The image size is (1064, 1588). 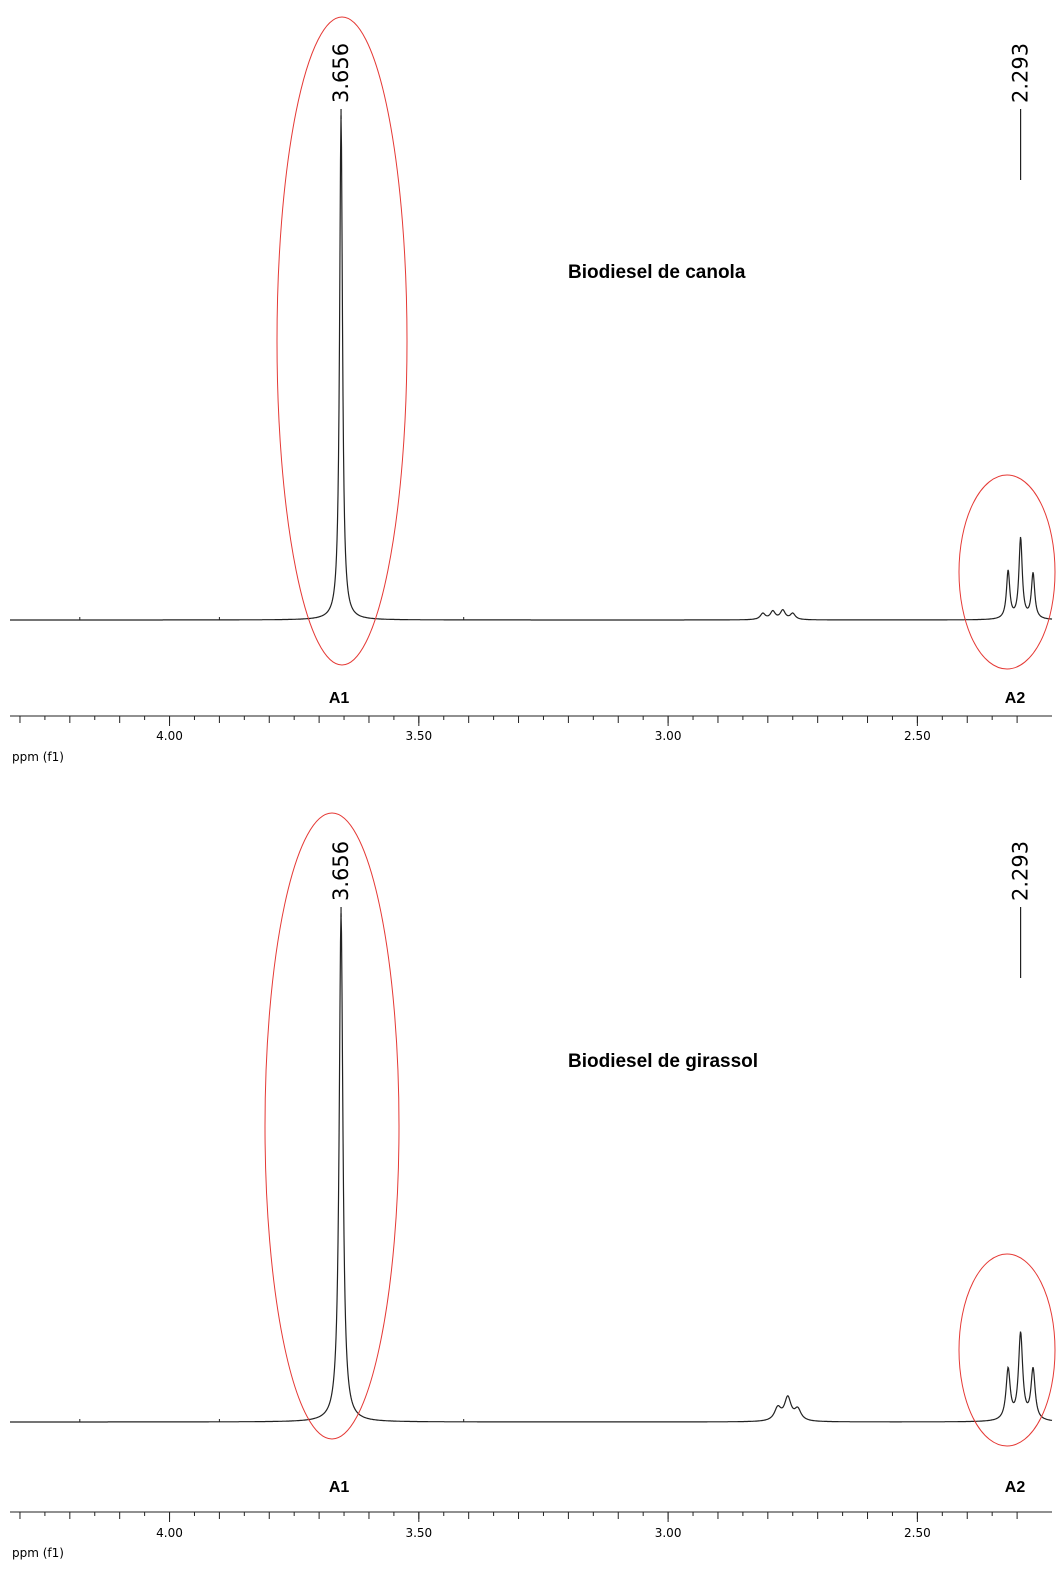 I want to click on spectrum-title: Biodiesel de canola, so click(x=657, y=272).